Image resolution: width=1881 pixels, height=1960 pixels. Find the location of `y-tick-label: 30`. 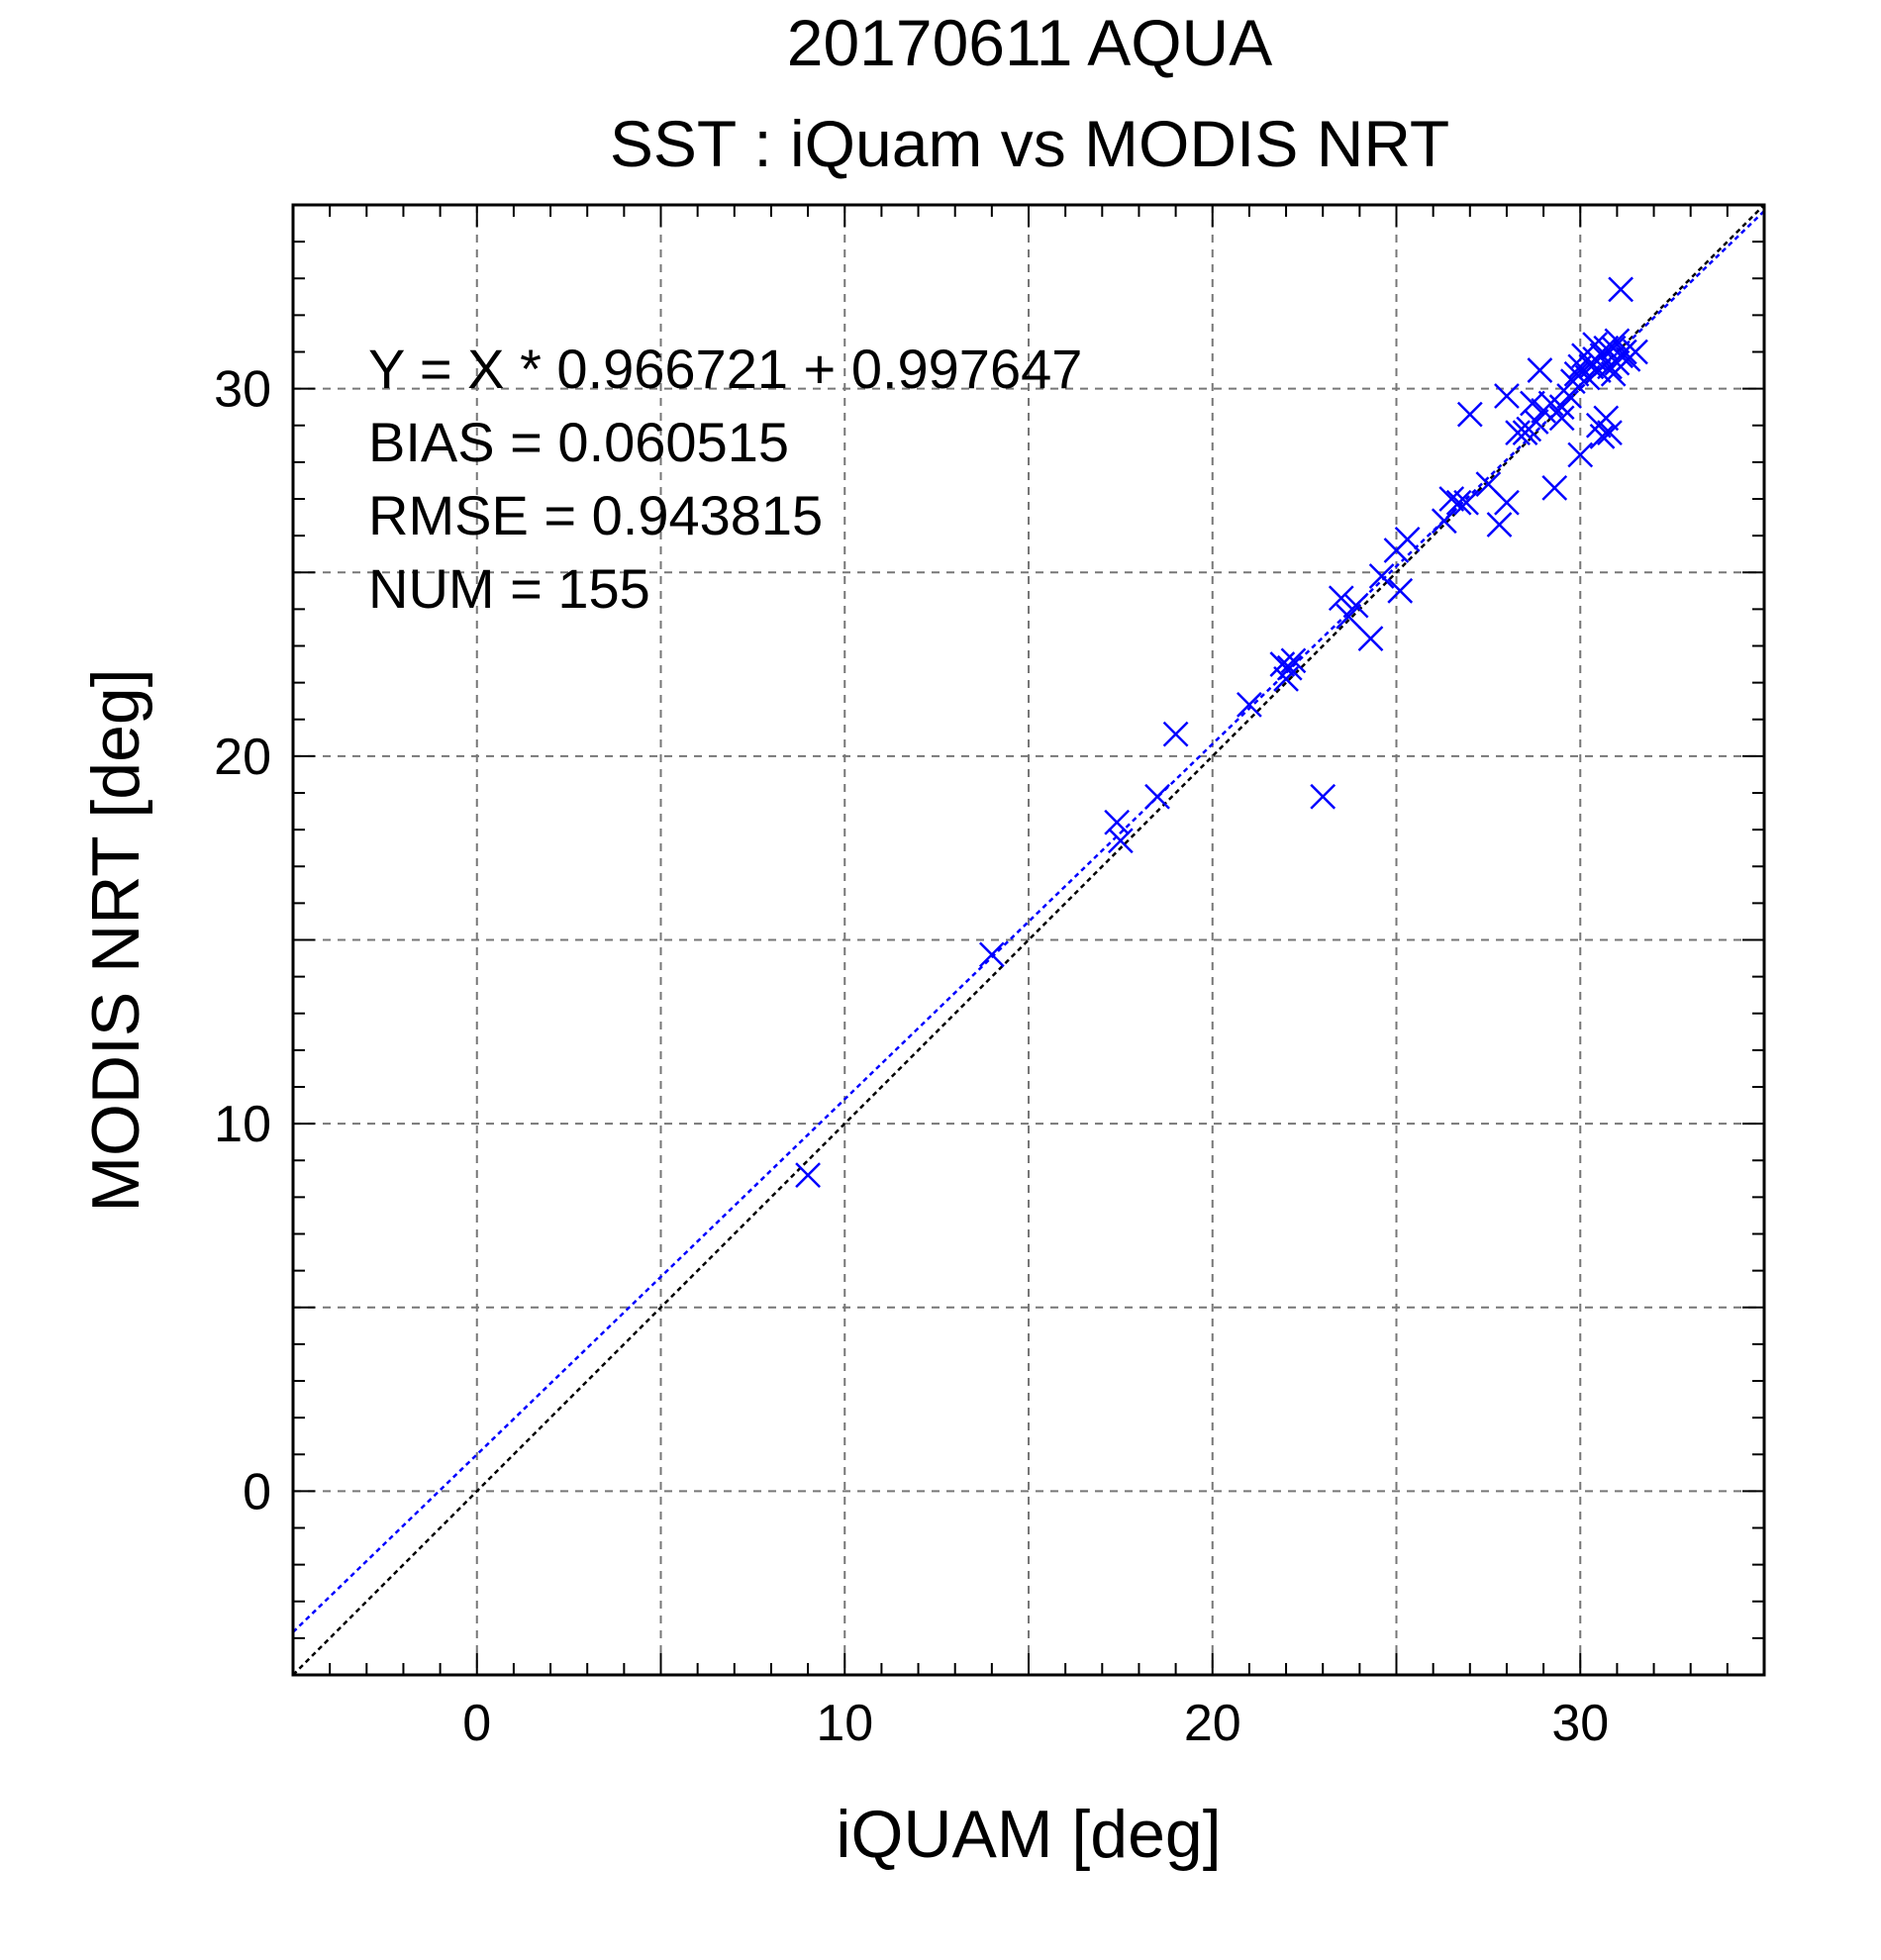

y-tick-label: 30 is located at coordinates (243, 390).